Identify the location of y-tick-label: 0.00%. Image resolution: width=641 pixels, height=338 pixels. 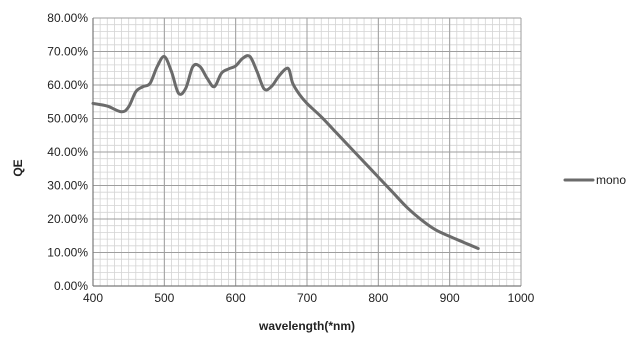
(71, 286).